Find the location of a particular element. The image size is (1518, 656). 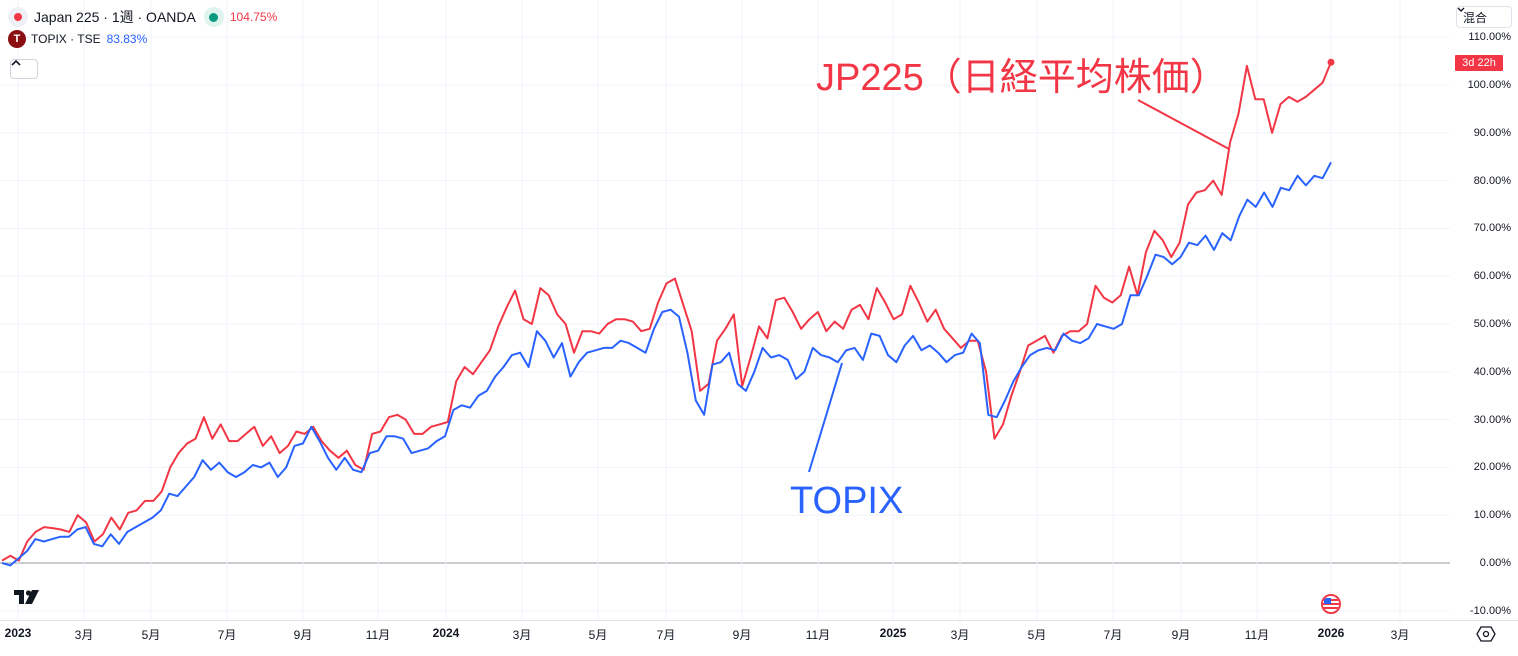

price-scale-tick: 100.00% is located at coordinates (1489, 85).